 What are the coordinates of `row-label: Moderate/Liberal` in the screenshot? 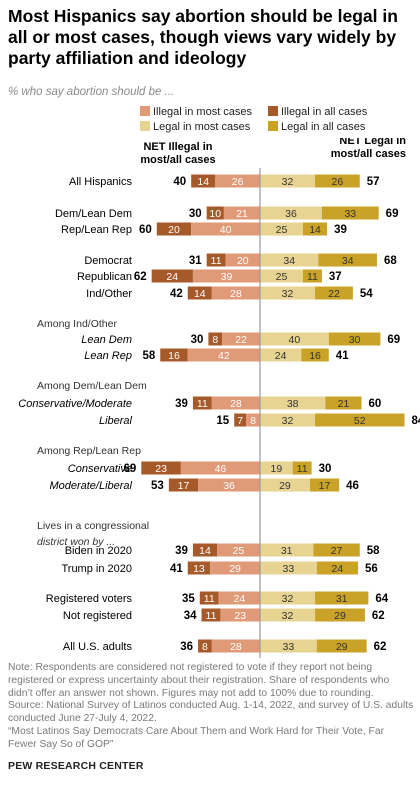 It's located at (90, 486).